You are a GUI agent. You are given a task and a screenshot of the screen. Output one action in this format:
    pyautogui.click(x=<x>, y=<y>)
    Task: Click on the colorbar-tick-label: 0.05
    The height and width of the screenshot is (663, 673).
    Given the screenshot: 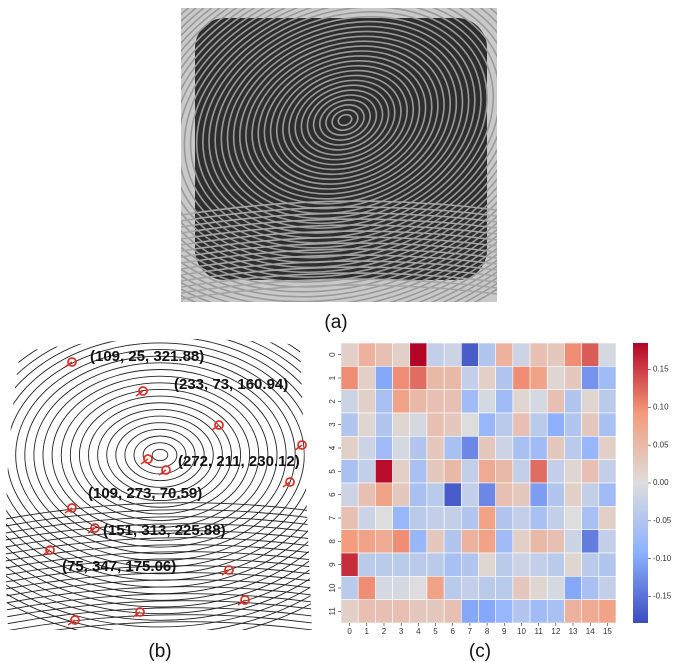 What is the action you would take?
    pyautogui.click(x=661, y=444)
    